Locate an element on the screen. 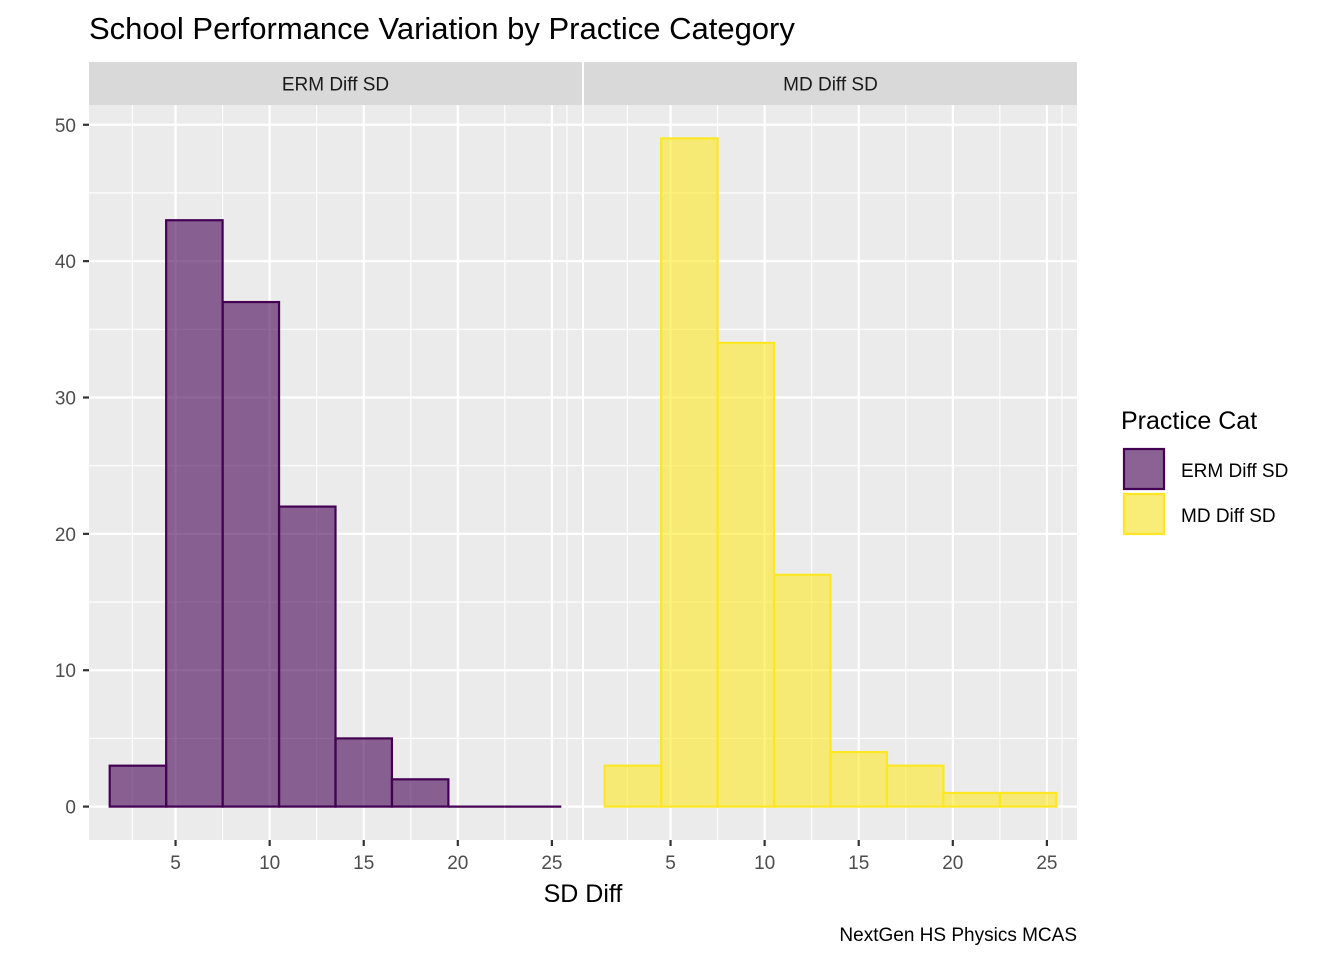 This screenshot has width=1344, height=960. y-tick-label: 10 is located at coordinates (65, 671).